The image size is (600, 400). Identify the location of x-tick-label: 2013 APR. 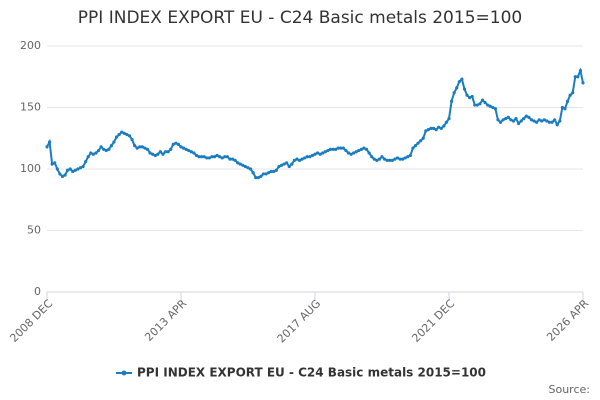
(165, 320).